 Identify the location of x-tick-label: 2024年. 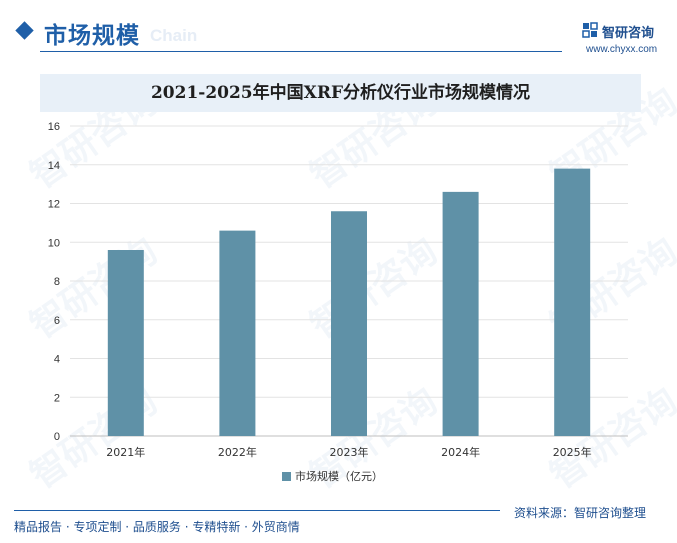
(460, 452).